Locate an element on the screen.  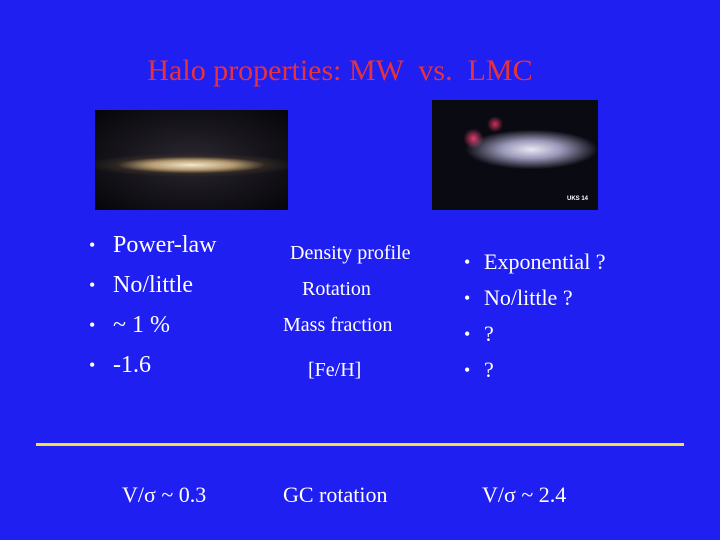
lmc-property: No/little ? is located at coordinates (518, 298).